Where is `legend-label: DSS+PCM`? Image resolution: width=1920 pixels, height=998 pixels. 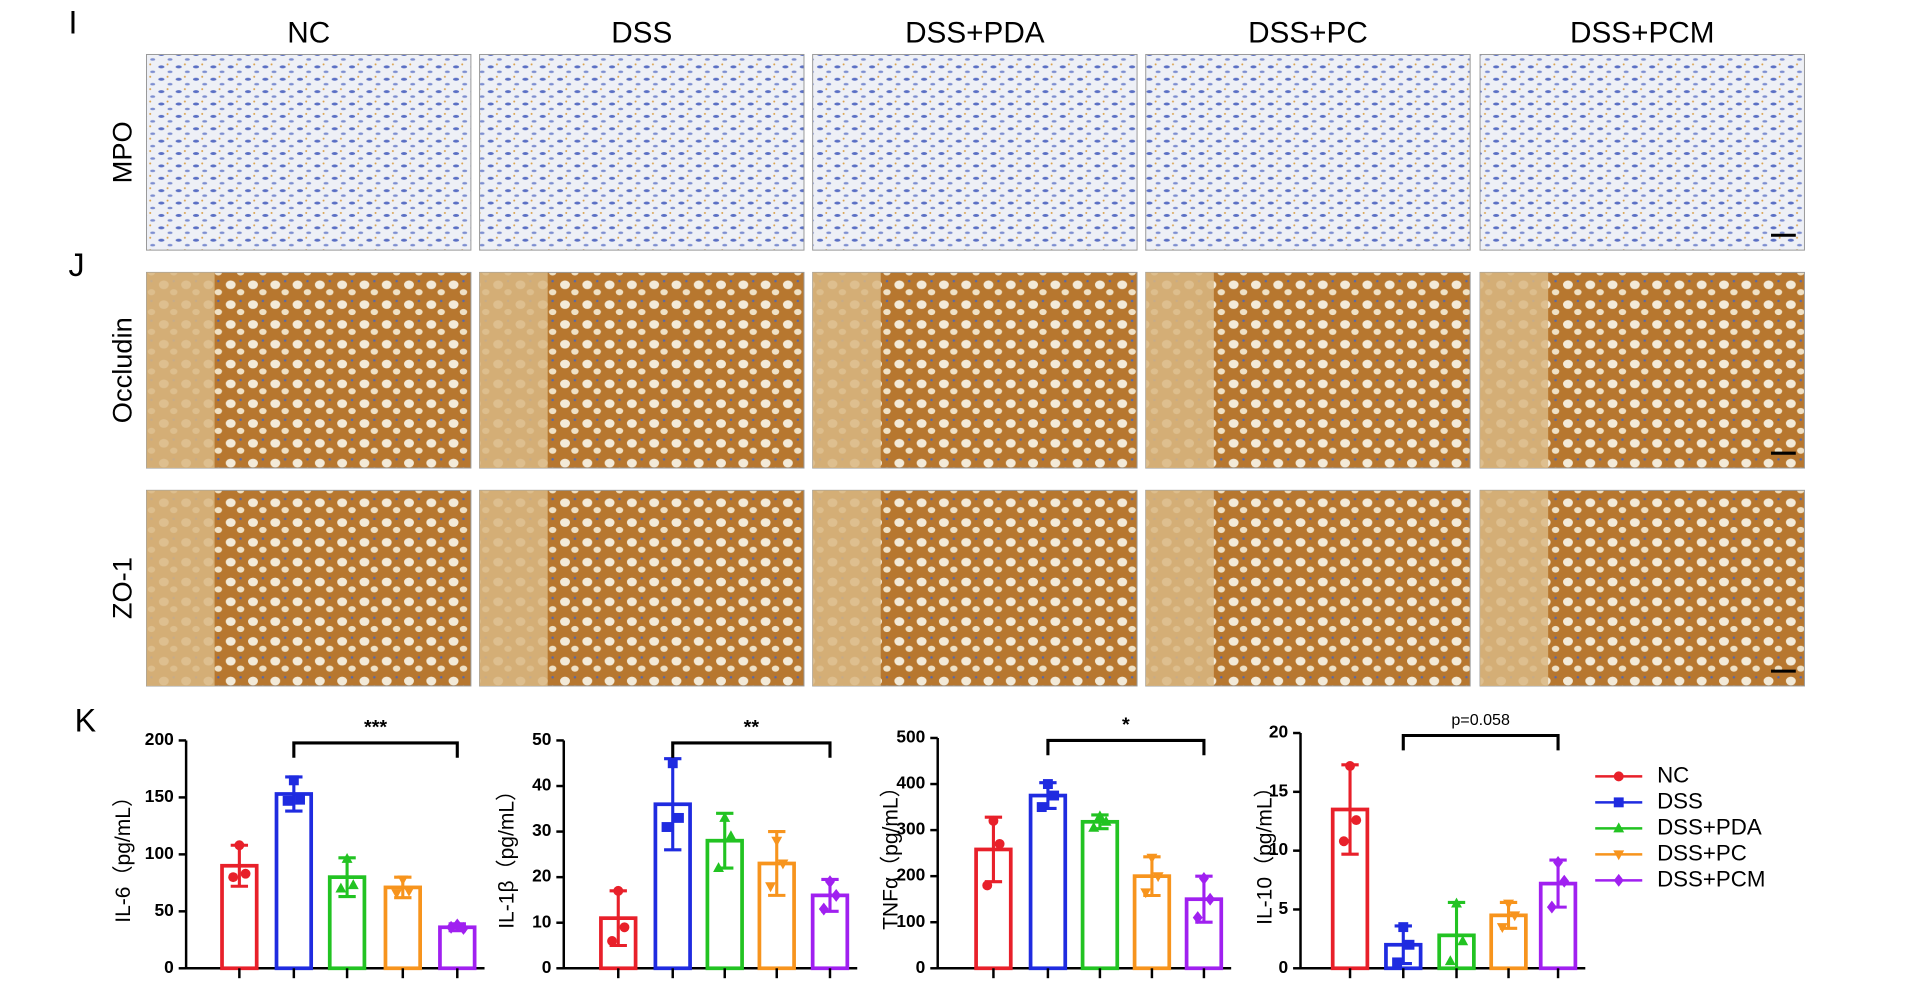 legend-label: DSS+PCM is located at coordinates (1711, 878).